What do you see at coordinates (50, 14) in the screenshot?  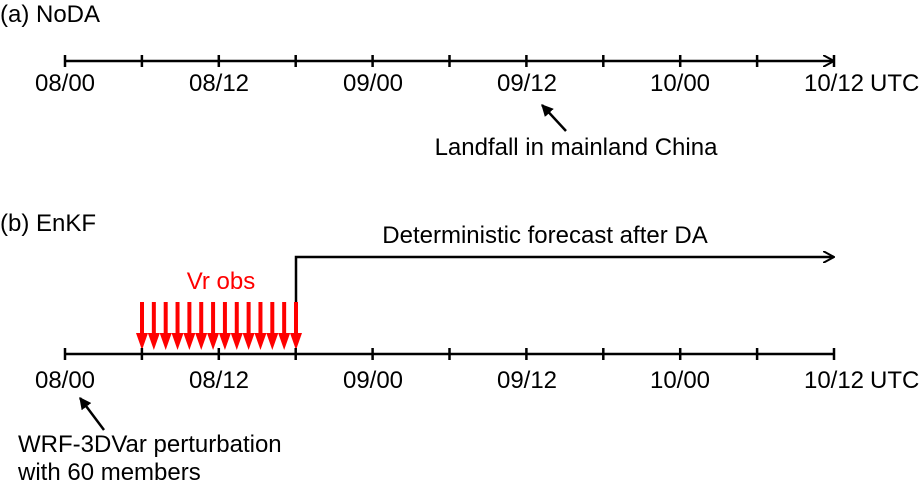 I see `panel-a-title: (a) NoDA` at bounding box center [50, 14].